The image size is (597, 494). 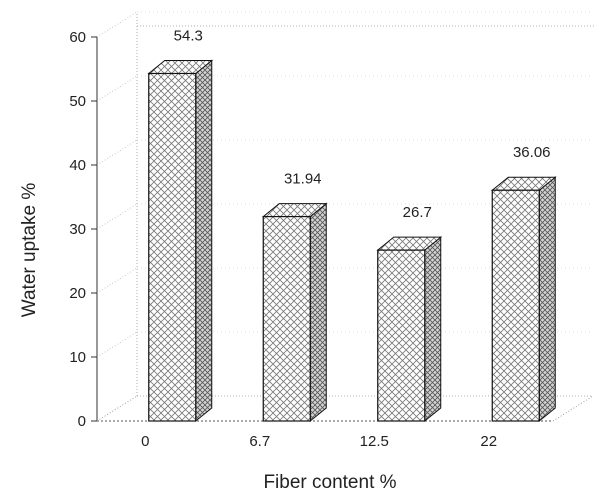 What do you see at coordinates (77, 357) in the screenshot?
I see `y-tick-label: 10` at bounding box center [77, 357].